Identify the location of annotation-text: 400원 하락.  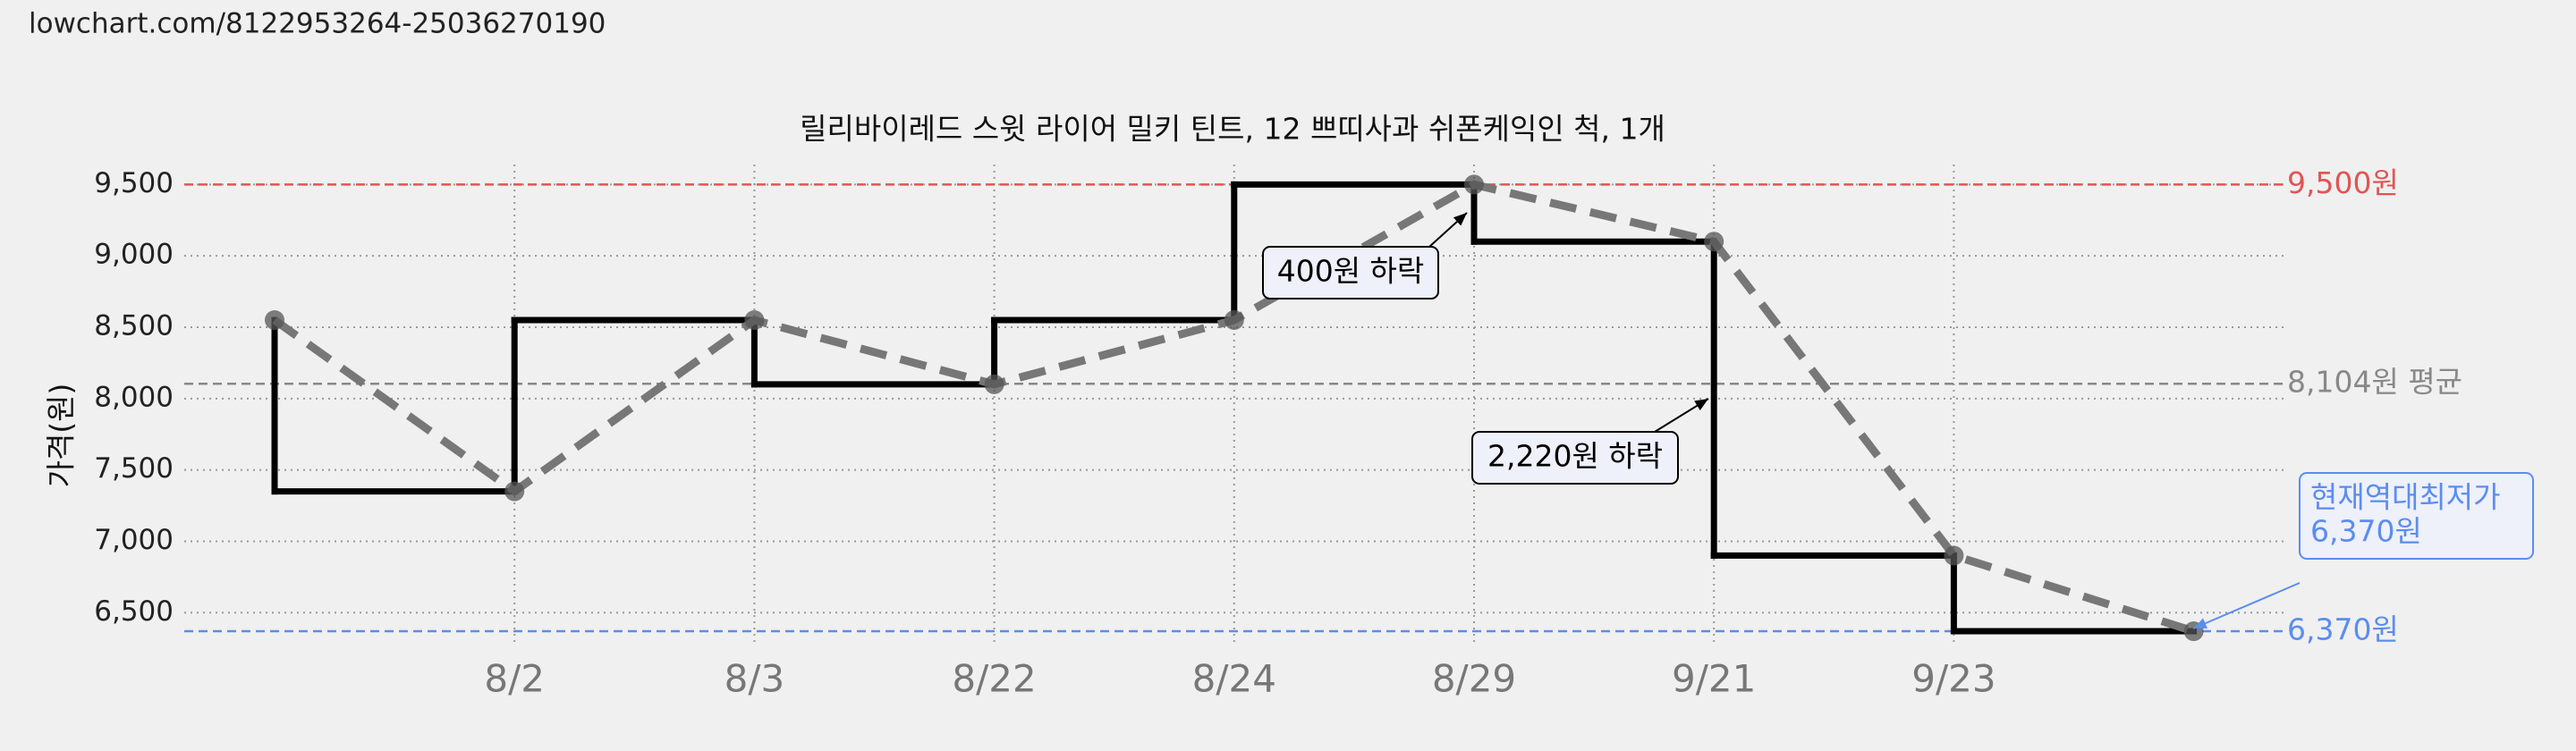
(1351, 271).